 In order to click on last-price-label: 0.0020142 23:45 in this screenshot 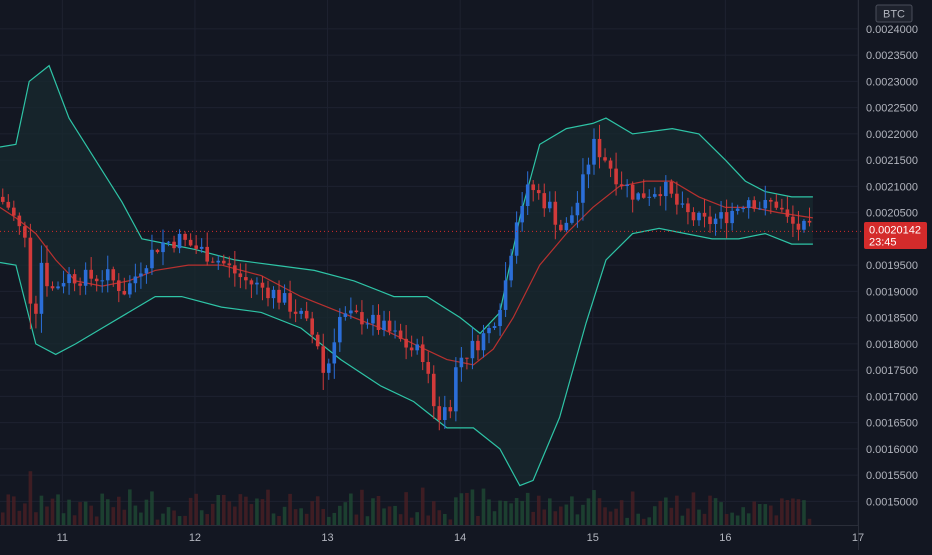, I will do `click(895, 235)`.